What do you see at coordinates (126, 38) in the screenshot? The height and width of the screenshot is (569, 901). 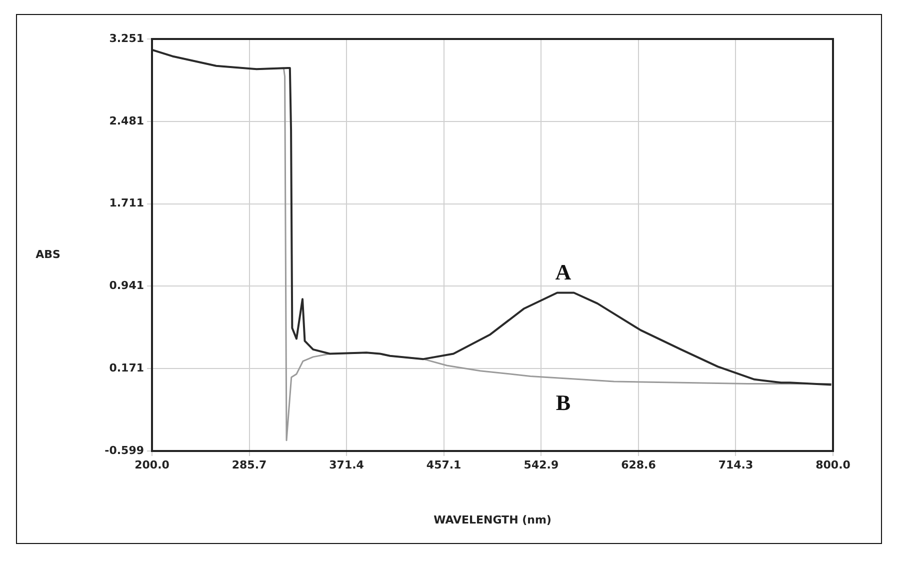 I see `y-tick-label: 3.251` at bounding box center [126, 38].